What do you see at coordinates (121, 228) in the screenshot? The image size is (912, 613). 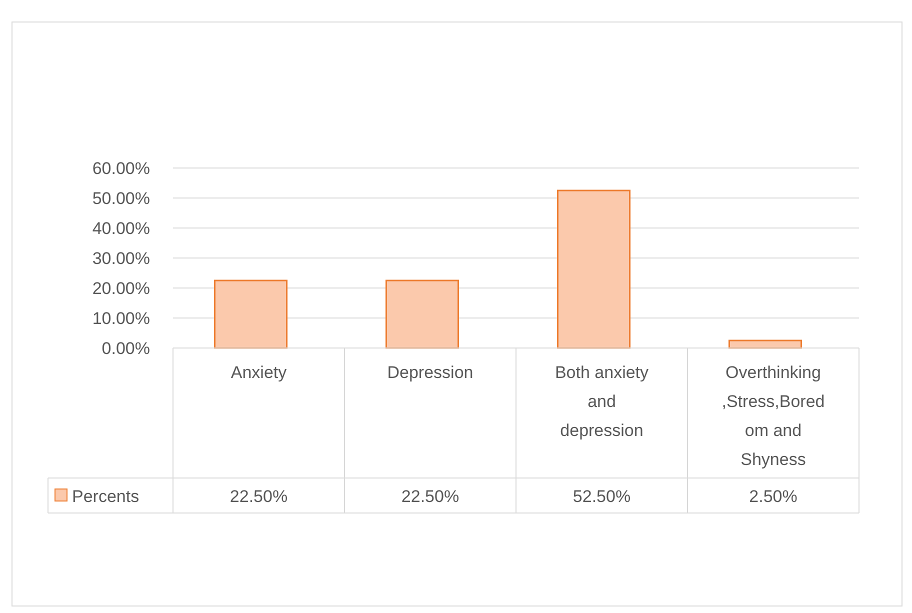 I see `y-tick-label: 40.00%` at bounding box center [121, 228].